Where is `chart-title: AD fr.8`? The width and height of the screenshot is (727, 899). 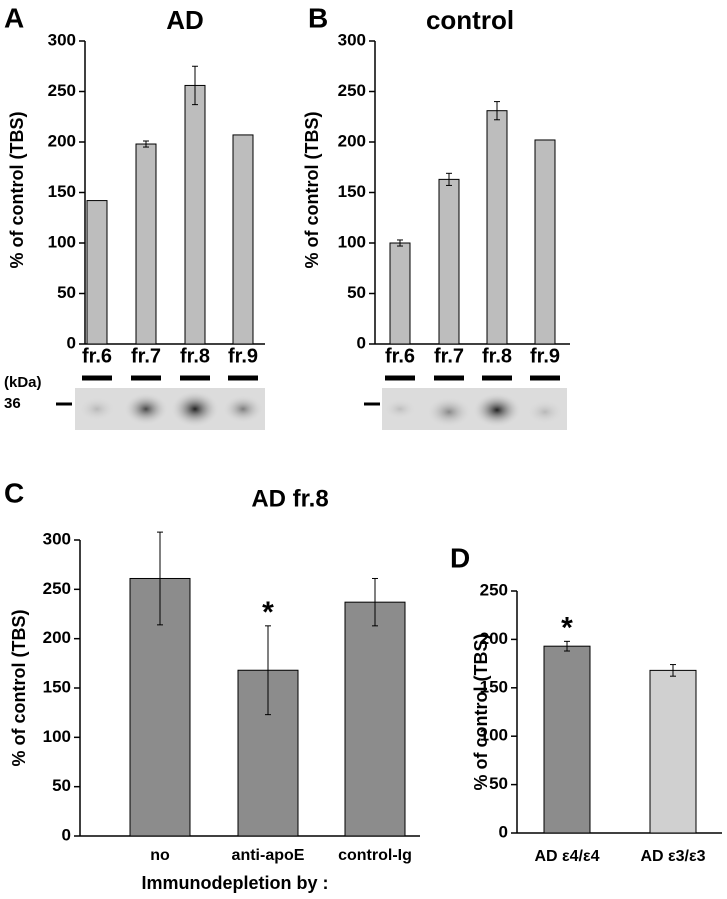 chart-title: AD fr.8 is located at coordinates (289, 498).